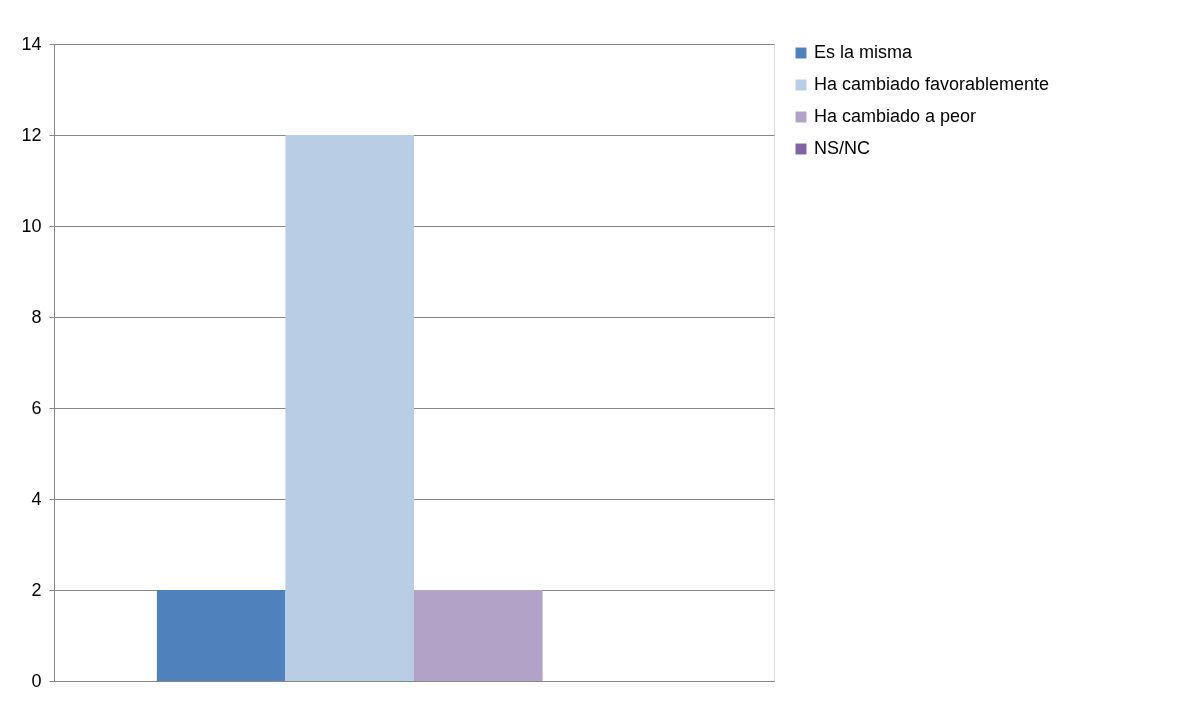 The width and height of the screenshot is (1194, 702). I want to click on legend-label: NS/NC, so click(842, 148).